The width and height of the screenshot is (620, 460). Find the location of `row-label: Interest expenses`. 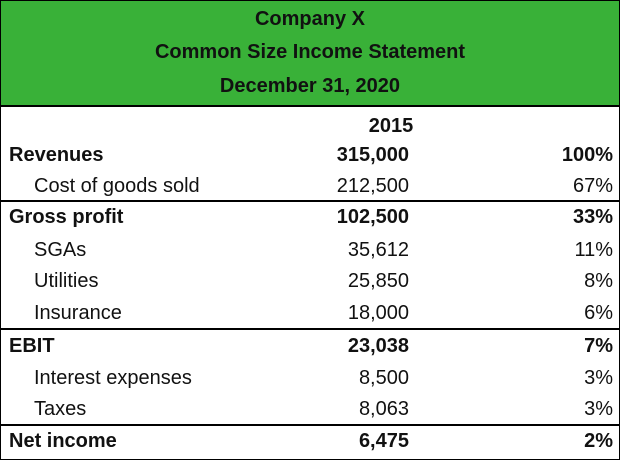

row-label: Interest expenses is located at coordinates (113, 378).